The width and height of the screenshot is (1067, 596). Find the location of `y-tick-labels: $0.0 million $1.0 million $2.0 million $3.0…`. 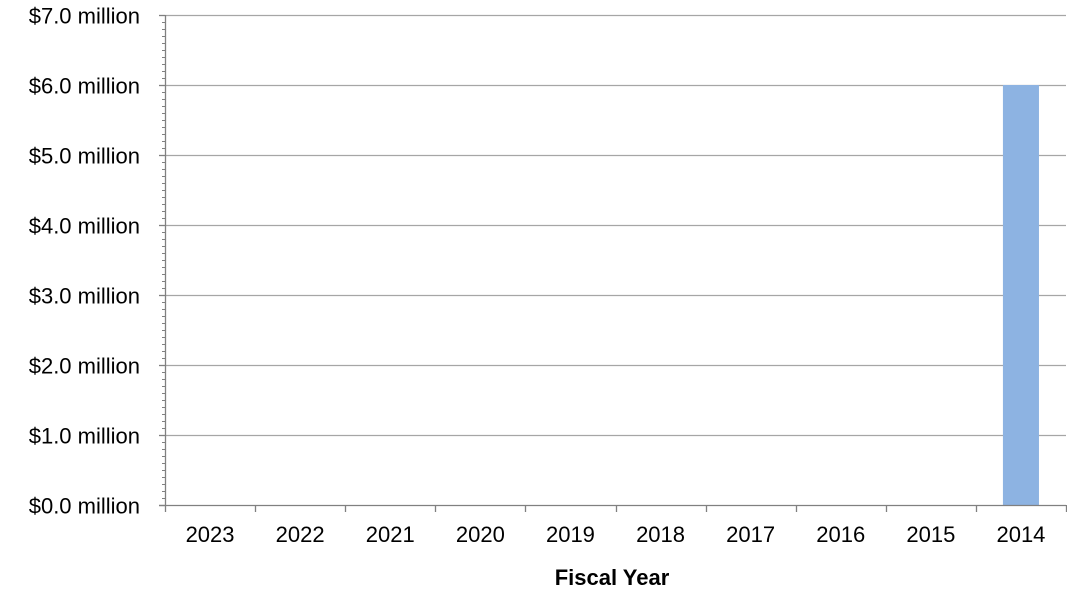

y-tick-labels: $0.0 million $1.0 million $2.0 million $3.0… is located at coordinates (84, 261).